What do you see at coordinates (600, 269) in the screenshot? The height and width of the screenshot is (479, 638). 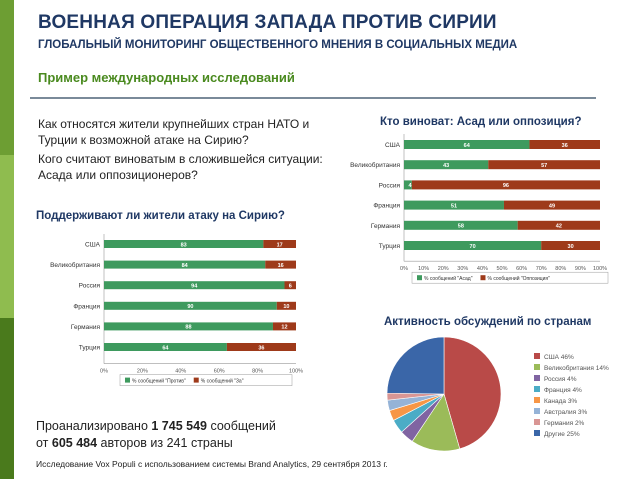 I see `x-tick-label: 100%` at bounding box center [600, 269].